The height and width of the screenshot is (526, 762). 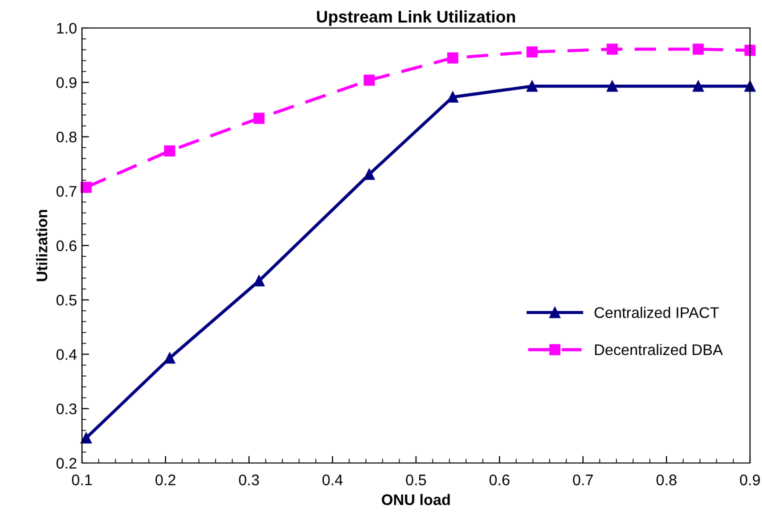 I want to click on x-tick-label: 0.4, so click(x=332, y=480).